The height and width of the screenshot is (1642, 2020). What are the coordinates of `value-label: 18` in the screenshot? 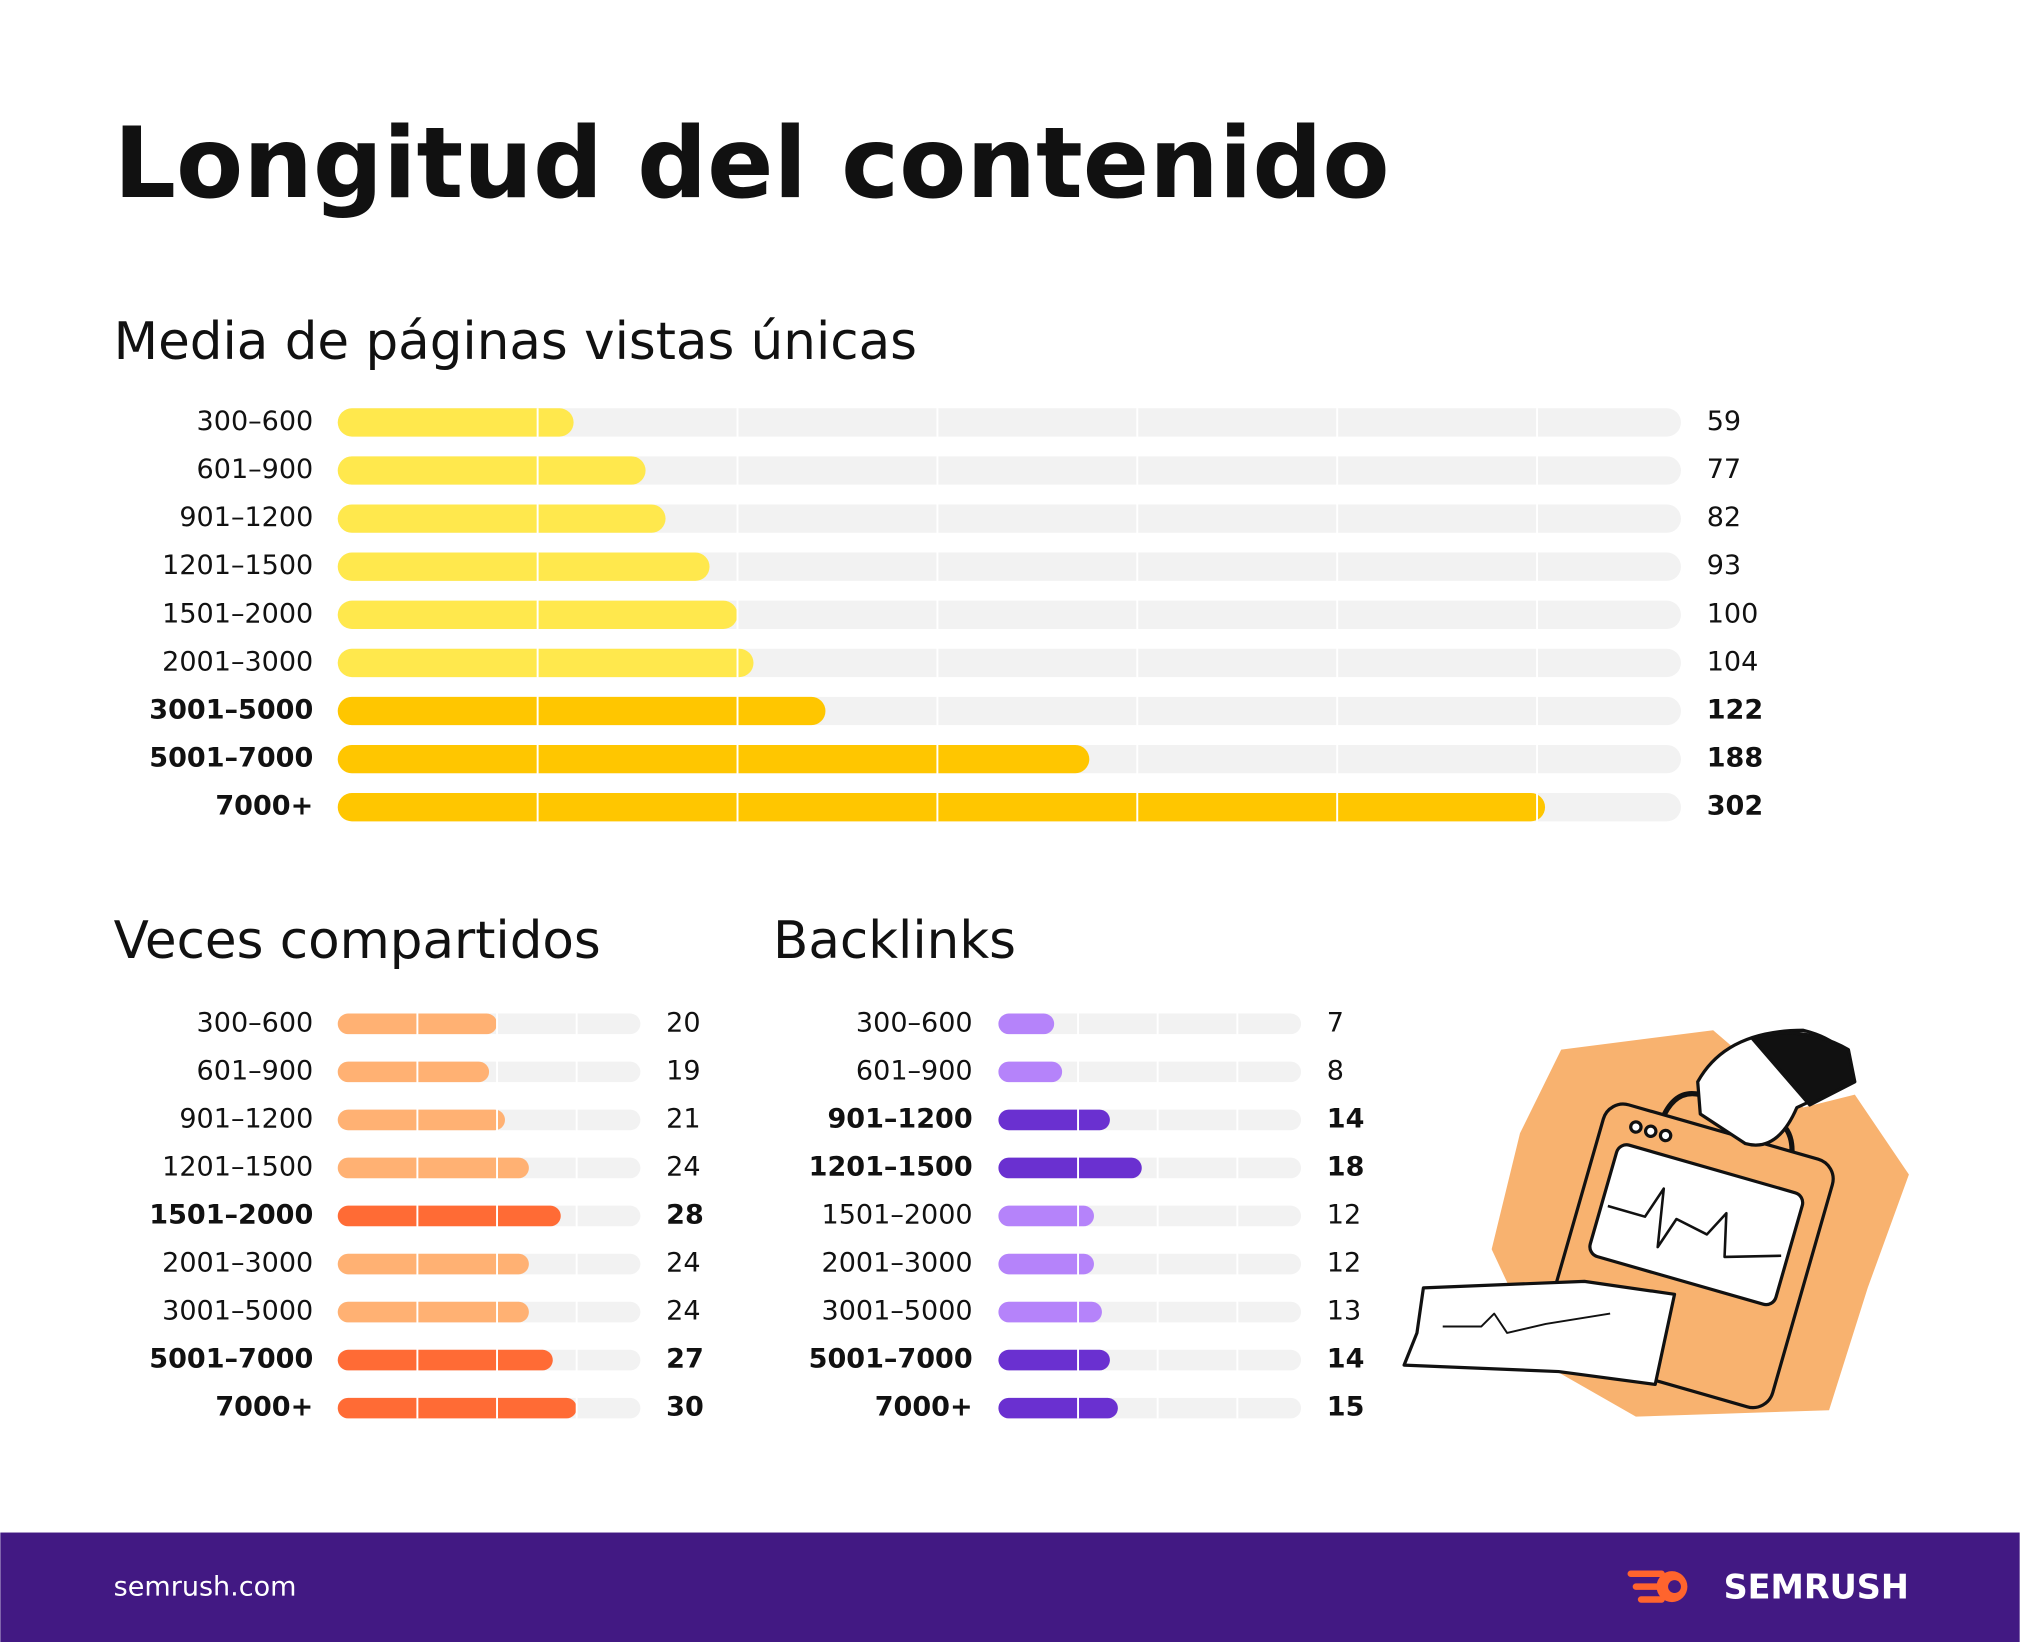 It's located at (1346, 1166).